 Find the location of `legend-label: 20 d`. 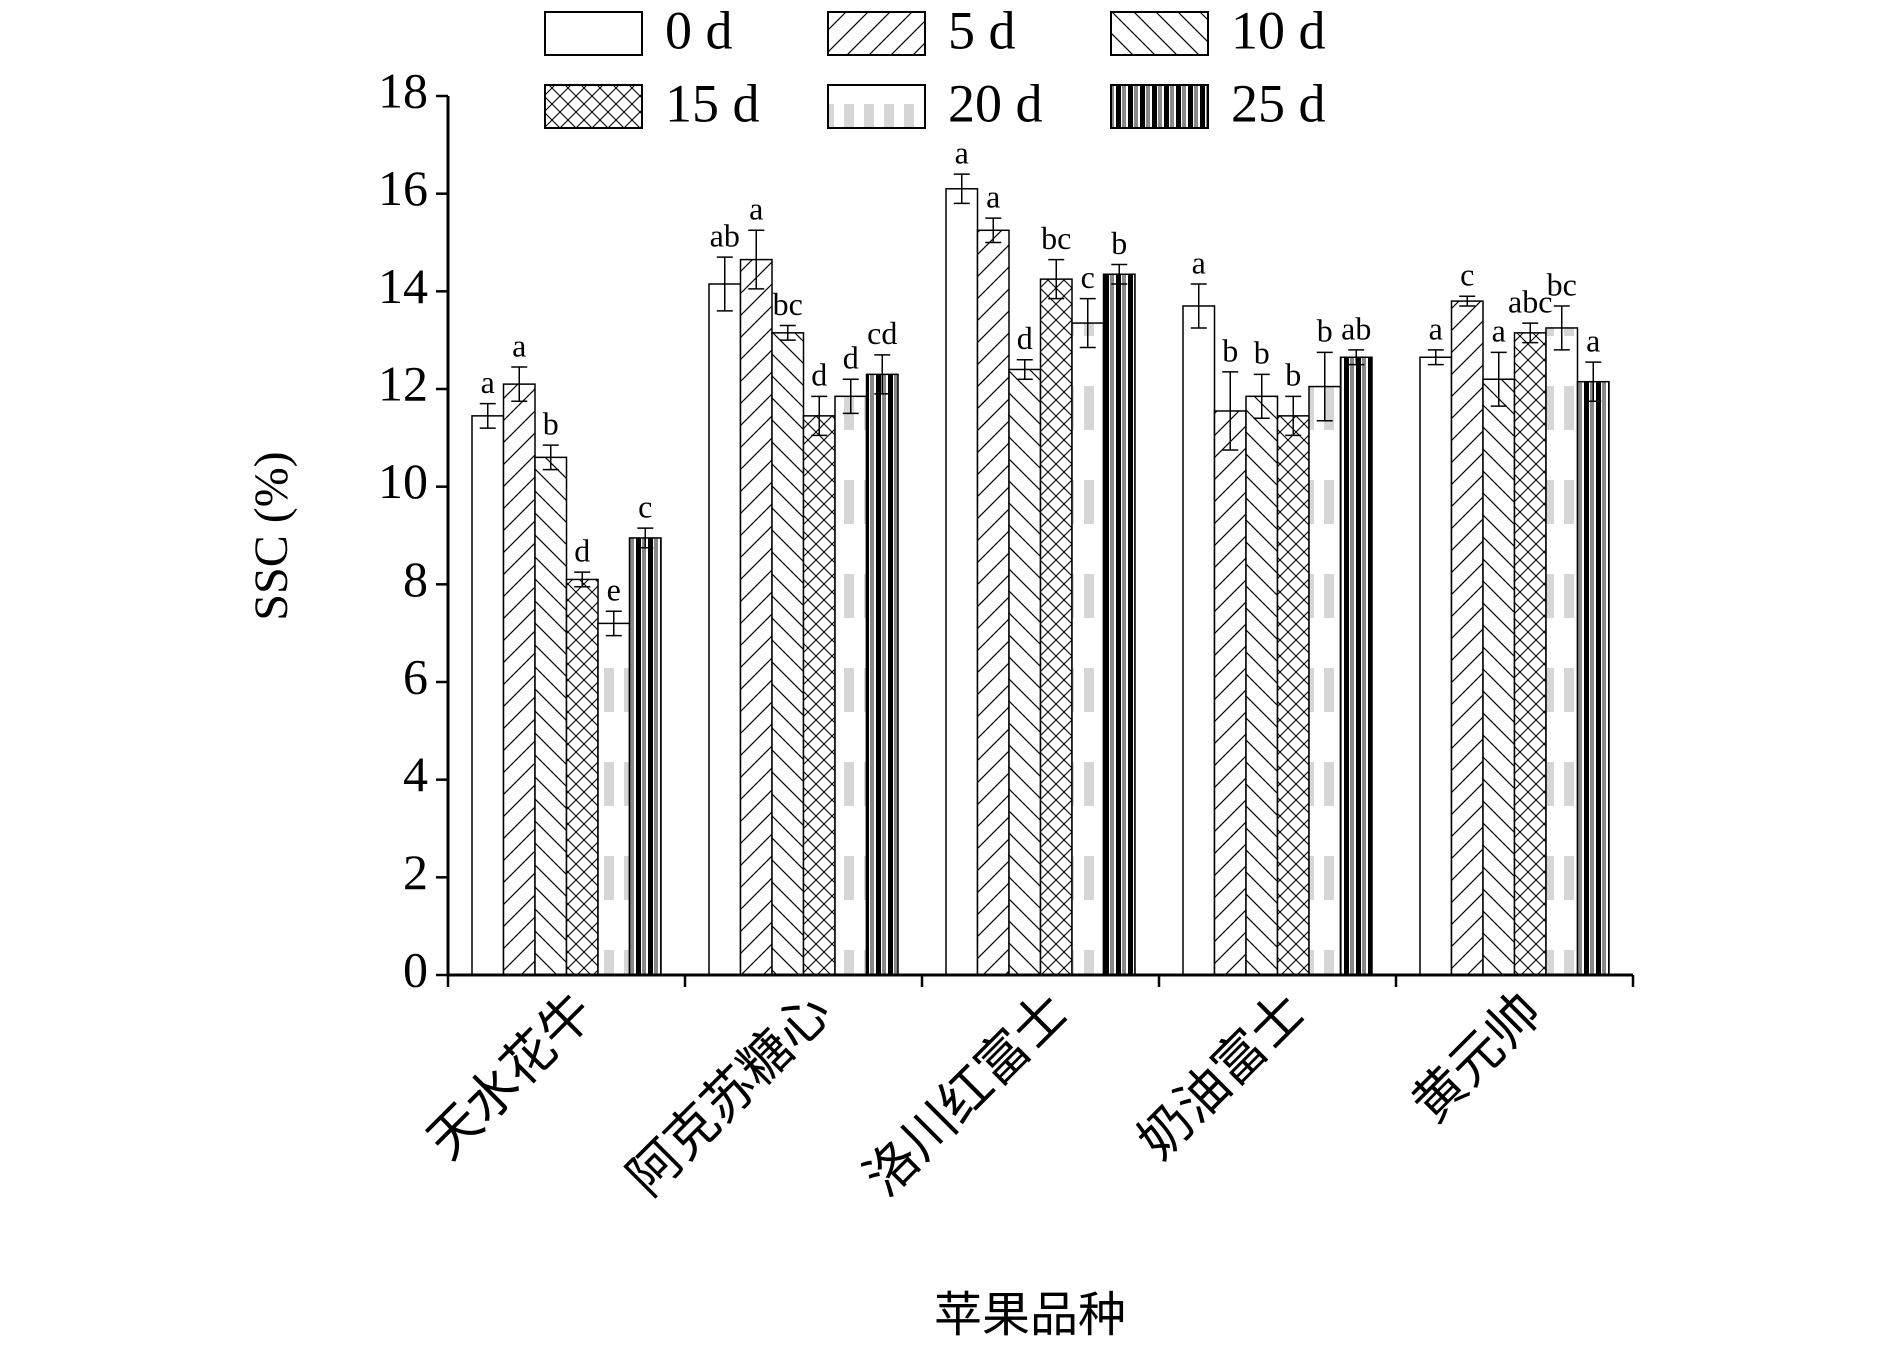

legend-label: 20 d is located at coordinates (995, 103).